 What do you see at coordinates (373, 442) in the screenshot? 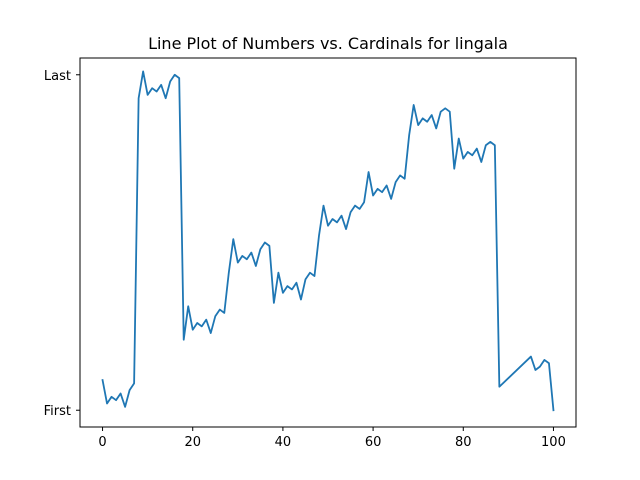
I see `x-tick-label: 60` at bounding box center [373, 442].